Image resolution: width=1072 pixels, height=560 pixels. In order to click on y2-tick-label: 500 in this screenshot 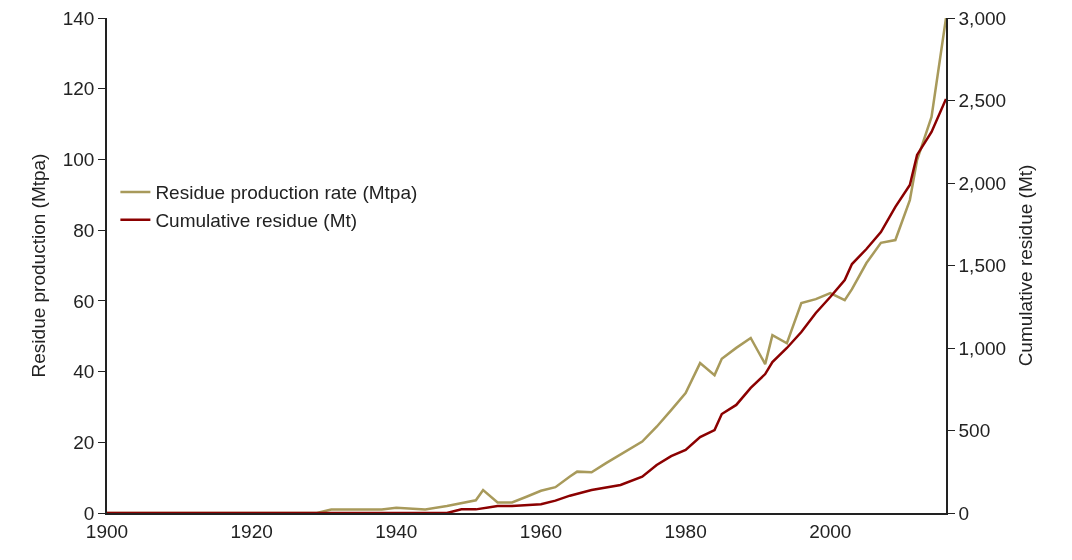, I will do `click(974, 431)`.